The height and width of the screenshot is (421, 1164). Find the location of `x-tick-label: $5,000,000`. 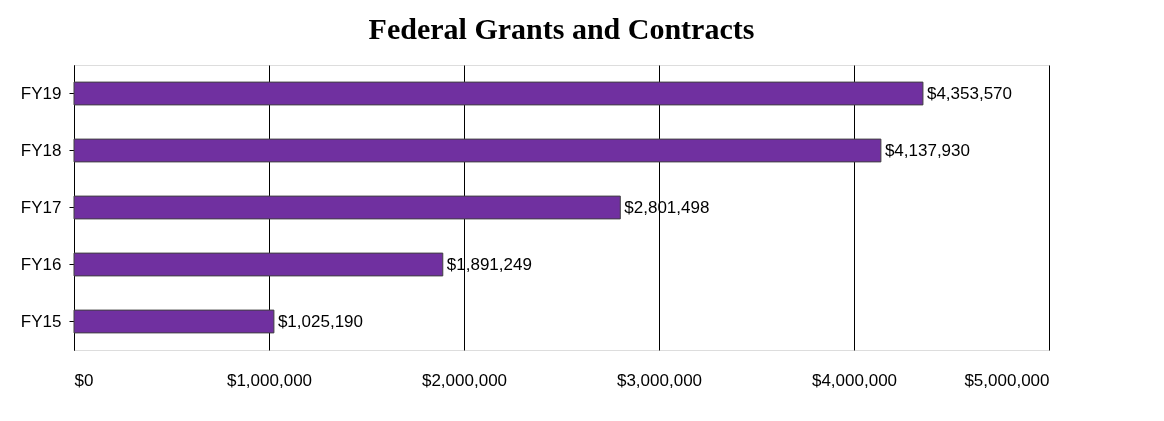

x-tick-label: $5,000,000 is located at coordinates (1007, 380).